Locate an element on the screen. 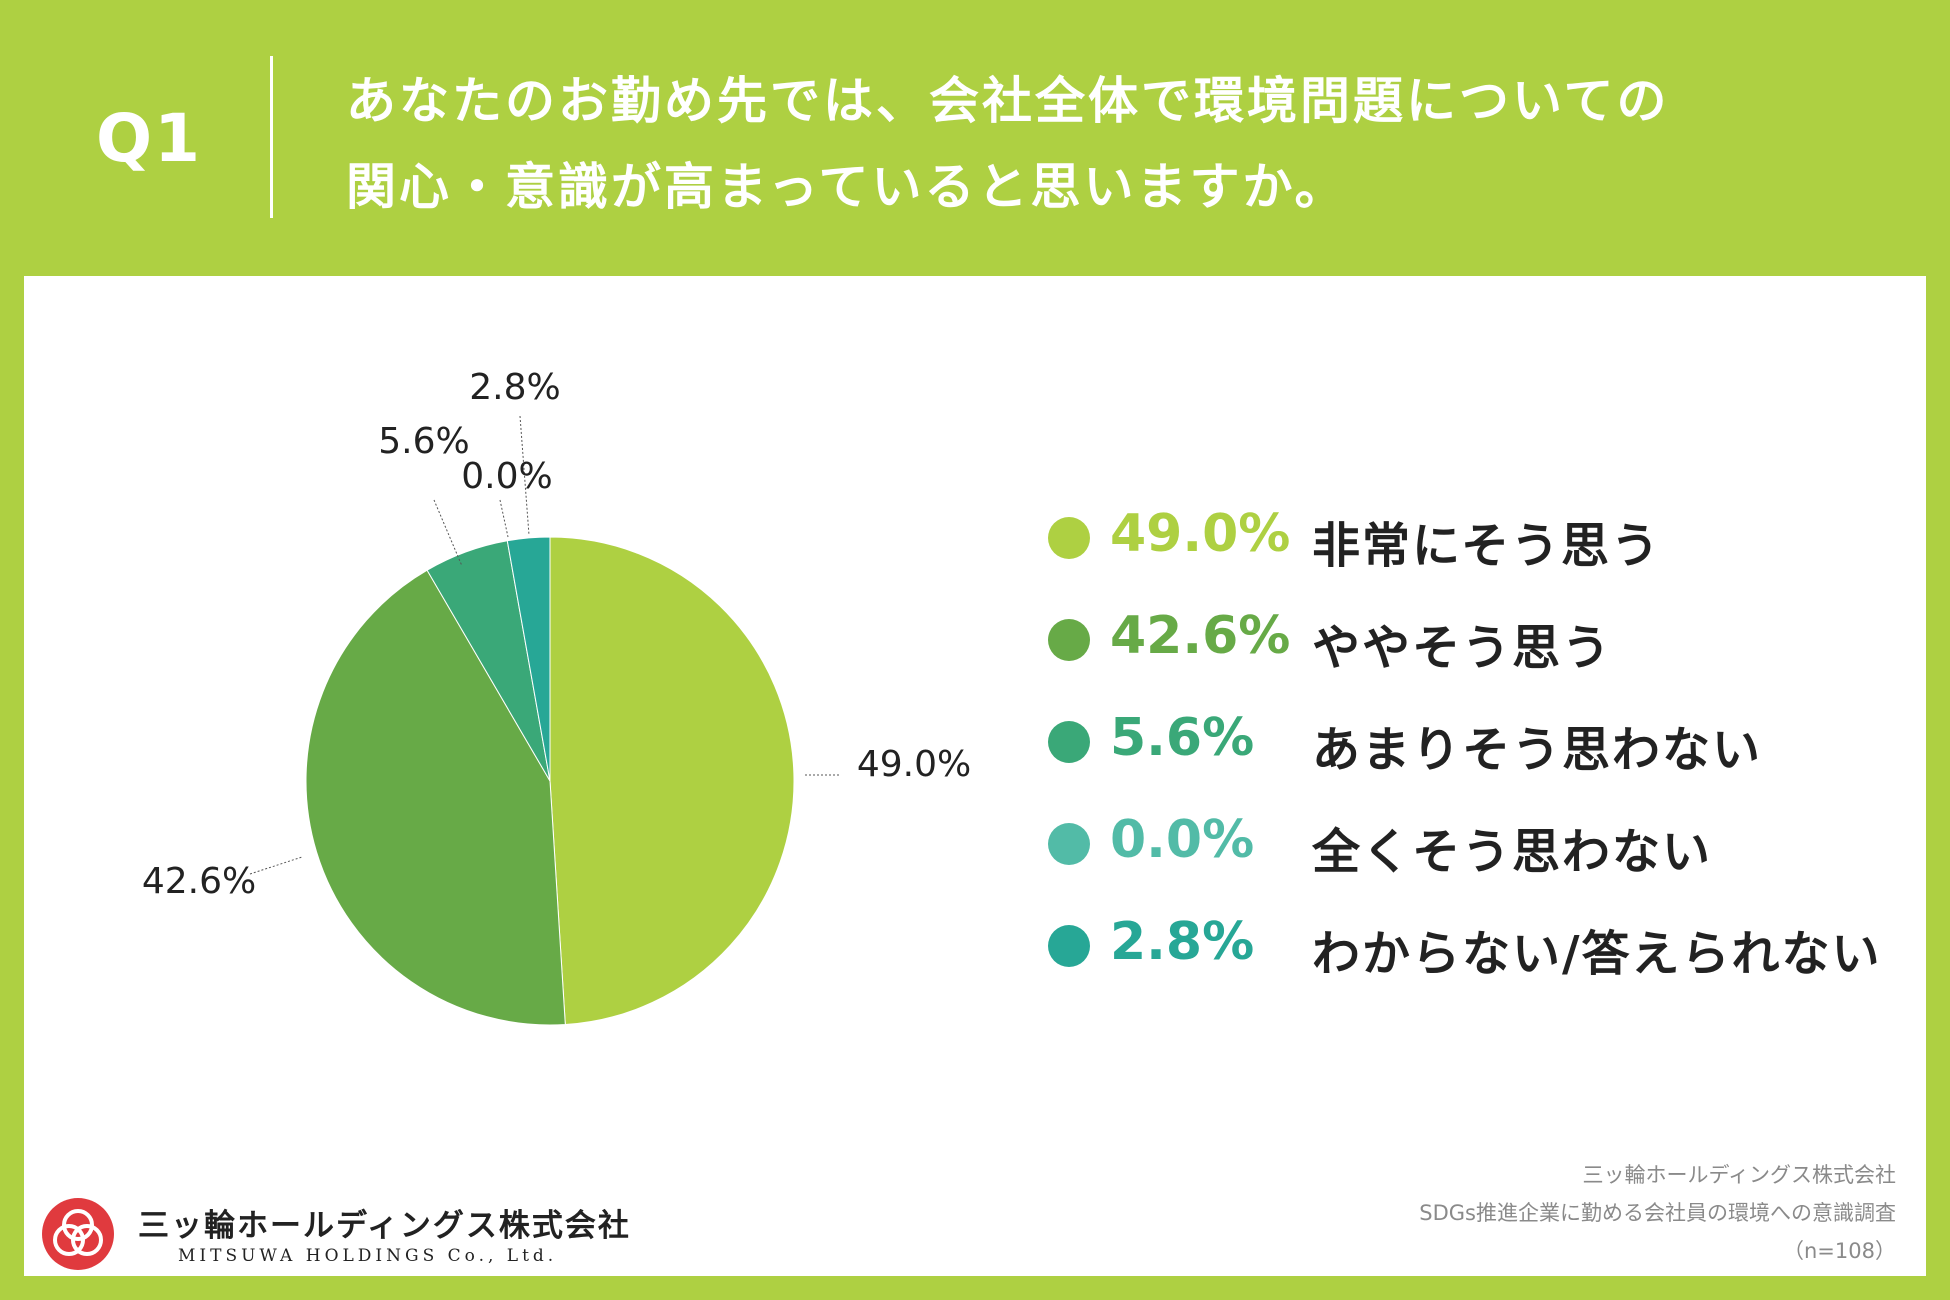 This screenshot has width=1950, height=1300. data-label: 49.0% is located at coordinates (914, 764).